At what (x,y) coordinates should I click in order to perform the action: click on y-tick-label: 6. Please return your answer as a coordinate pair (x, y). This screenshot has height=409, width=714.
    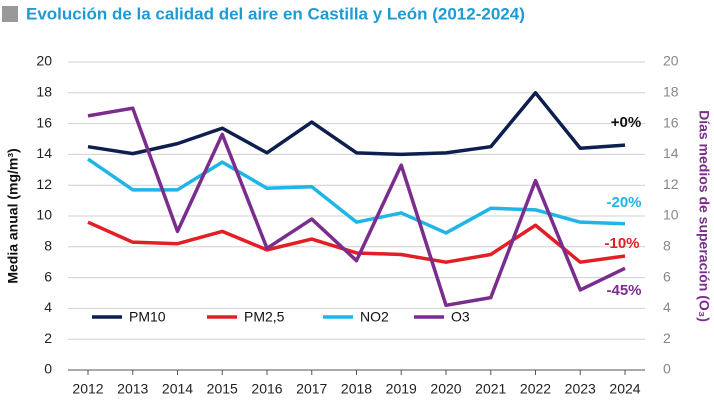
    Looking at the image, I should click on (48, 276).